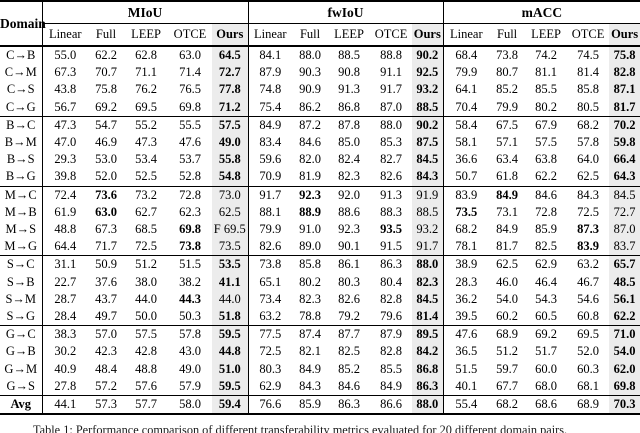 The image size is (640, 433). Describe the element at coordinates (230, 247) in the screenshot. I see `metric-cell: 73.5` at that location.